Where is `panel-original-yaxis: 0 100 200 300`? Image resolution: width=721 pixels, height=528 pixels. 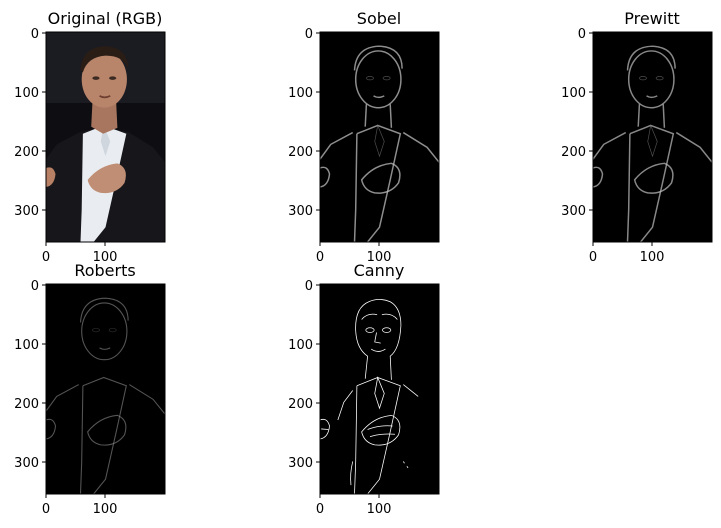
panel-original-yaxis: 0 100 200 300 is located at coordinates (30, 123).